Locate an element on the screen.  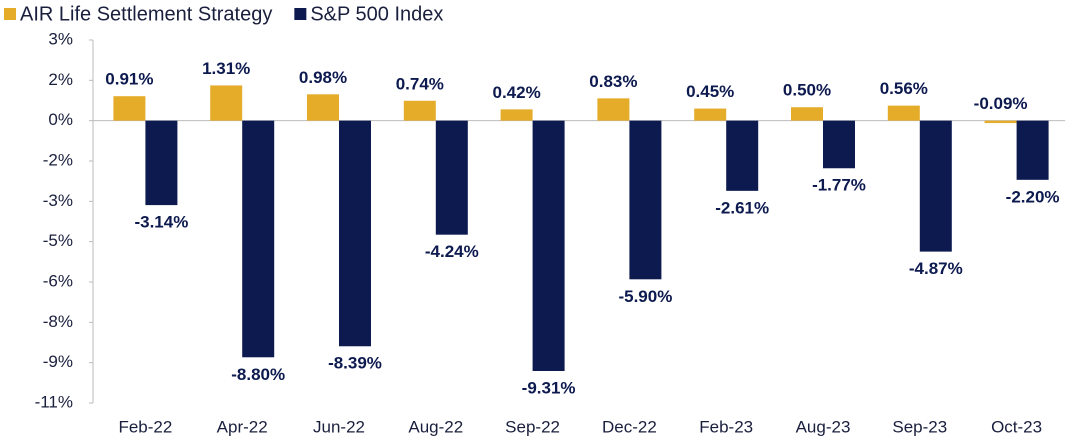
x-tick-label: Feb-22 is located at coordinates (145, 426).